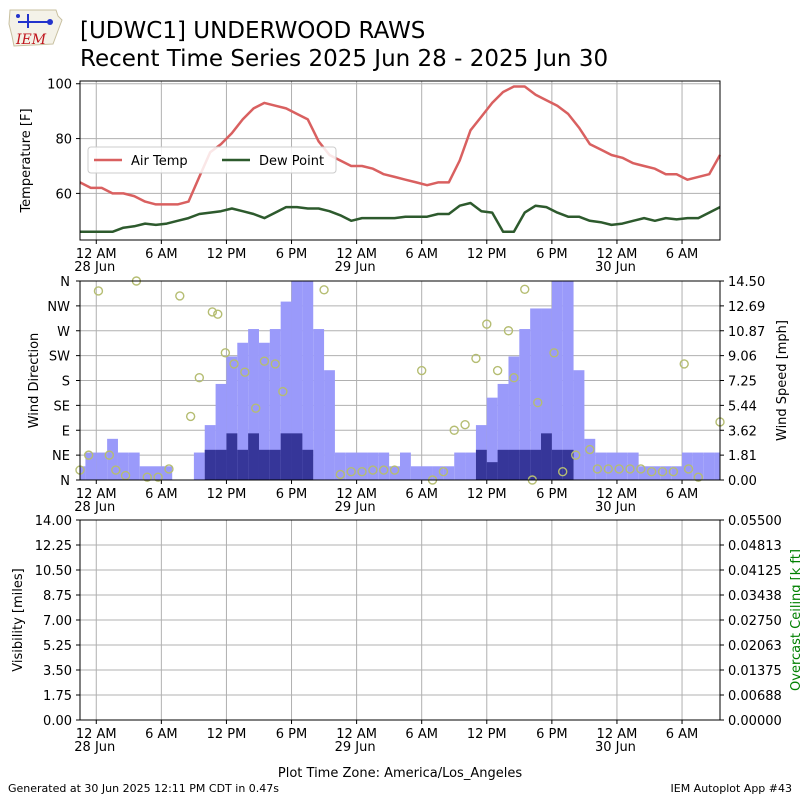 The height and width of the screenshot is (800, 800). Describe the element at coordinates (782, 380) in the screenshot. I see `wind-speed-axis-label: Wind Speed [mph]` at that location.